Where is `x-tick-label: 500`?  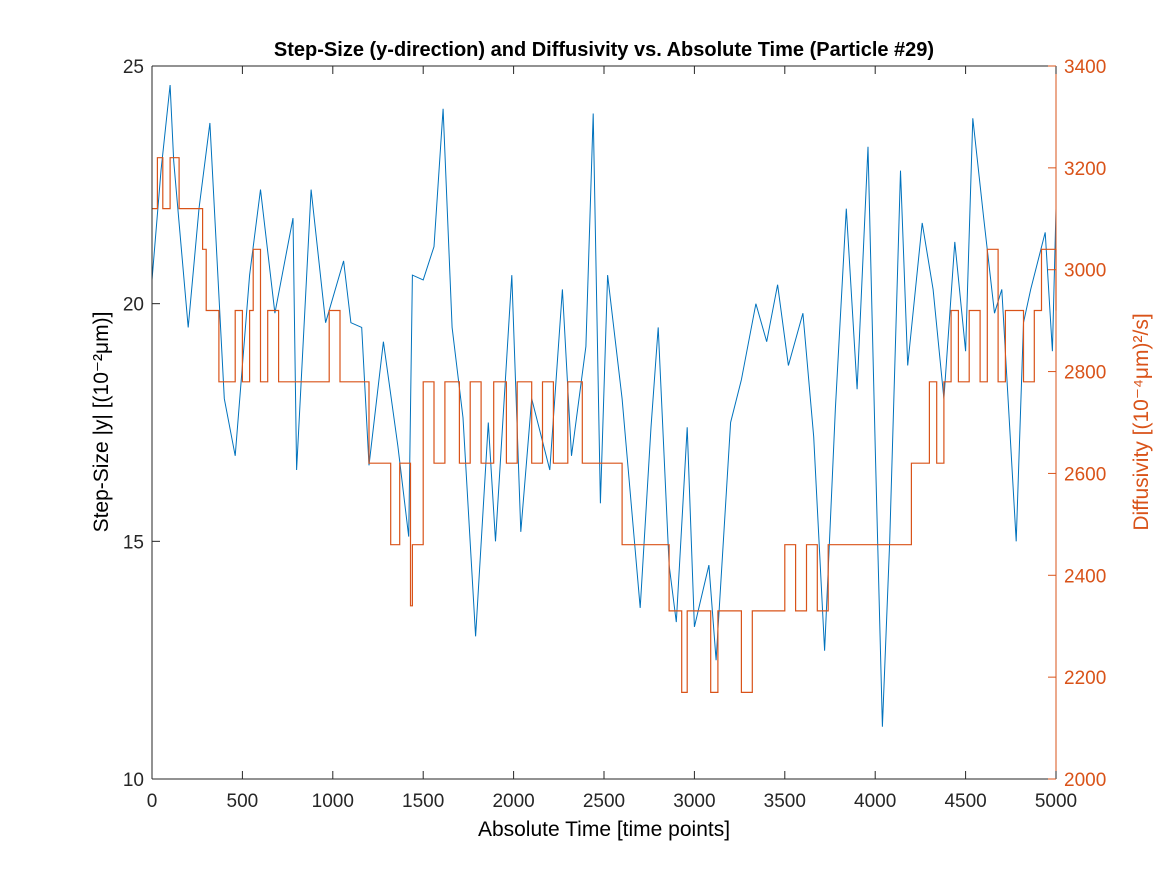
x-tick-label: 500 is located at coordinates (243, 801).